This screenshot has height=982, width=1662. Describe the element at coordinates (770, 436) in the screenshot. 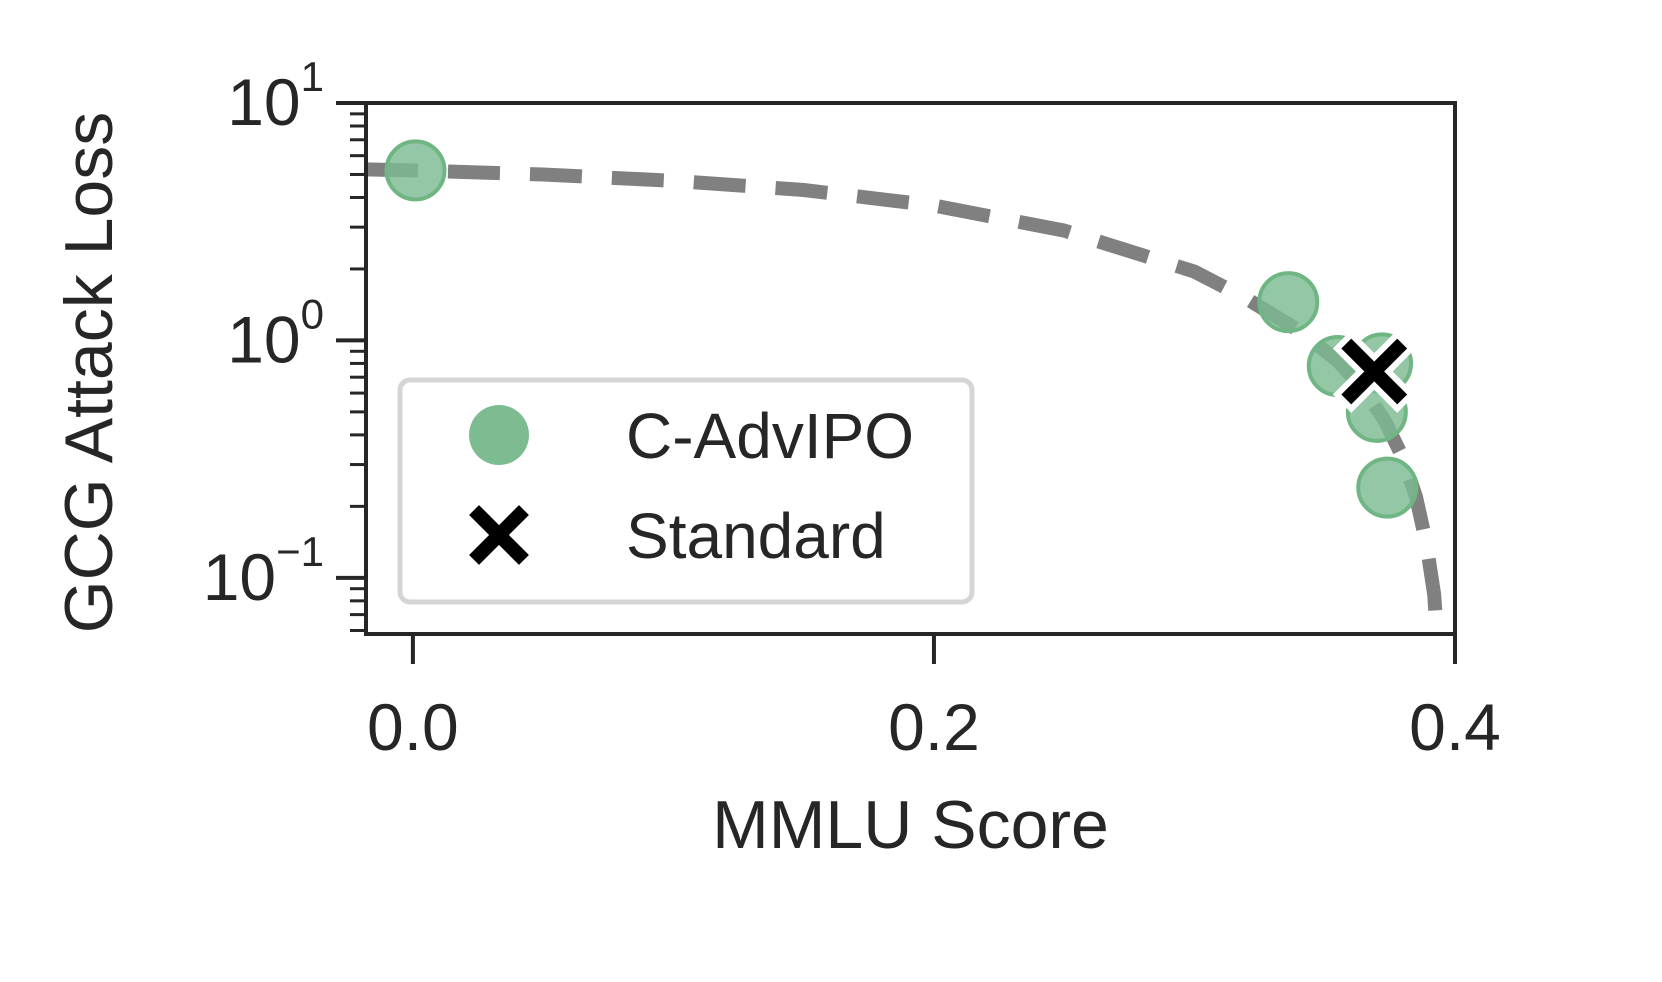

I see `legend-label-c-advipo: C-AdvIPO` at that location.